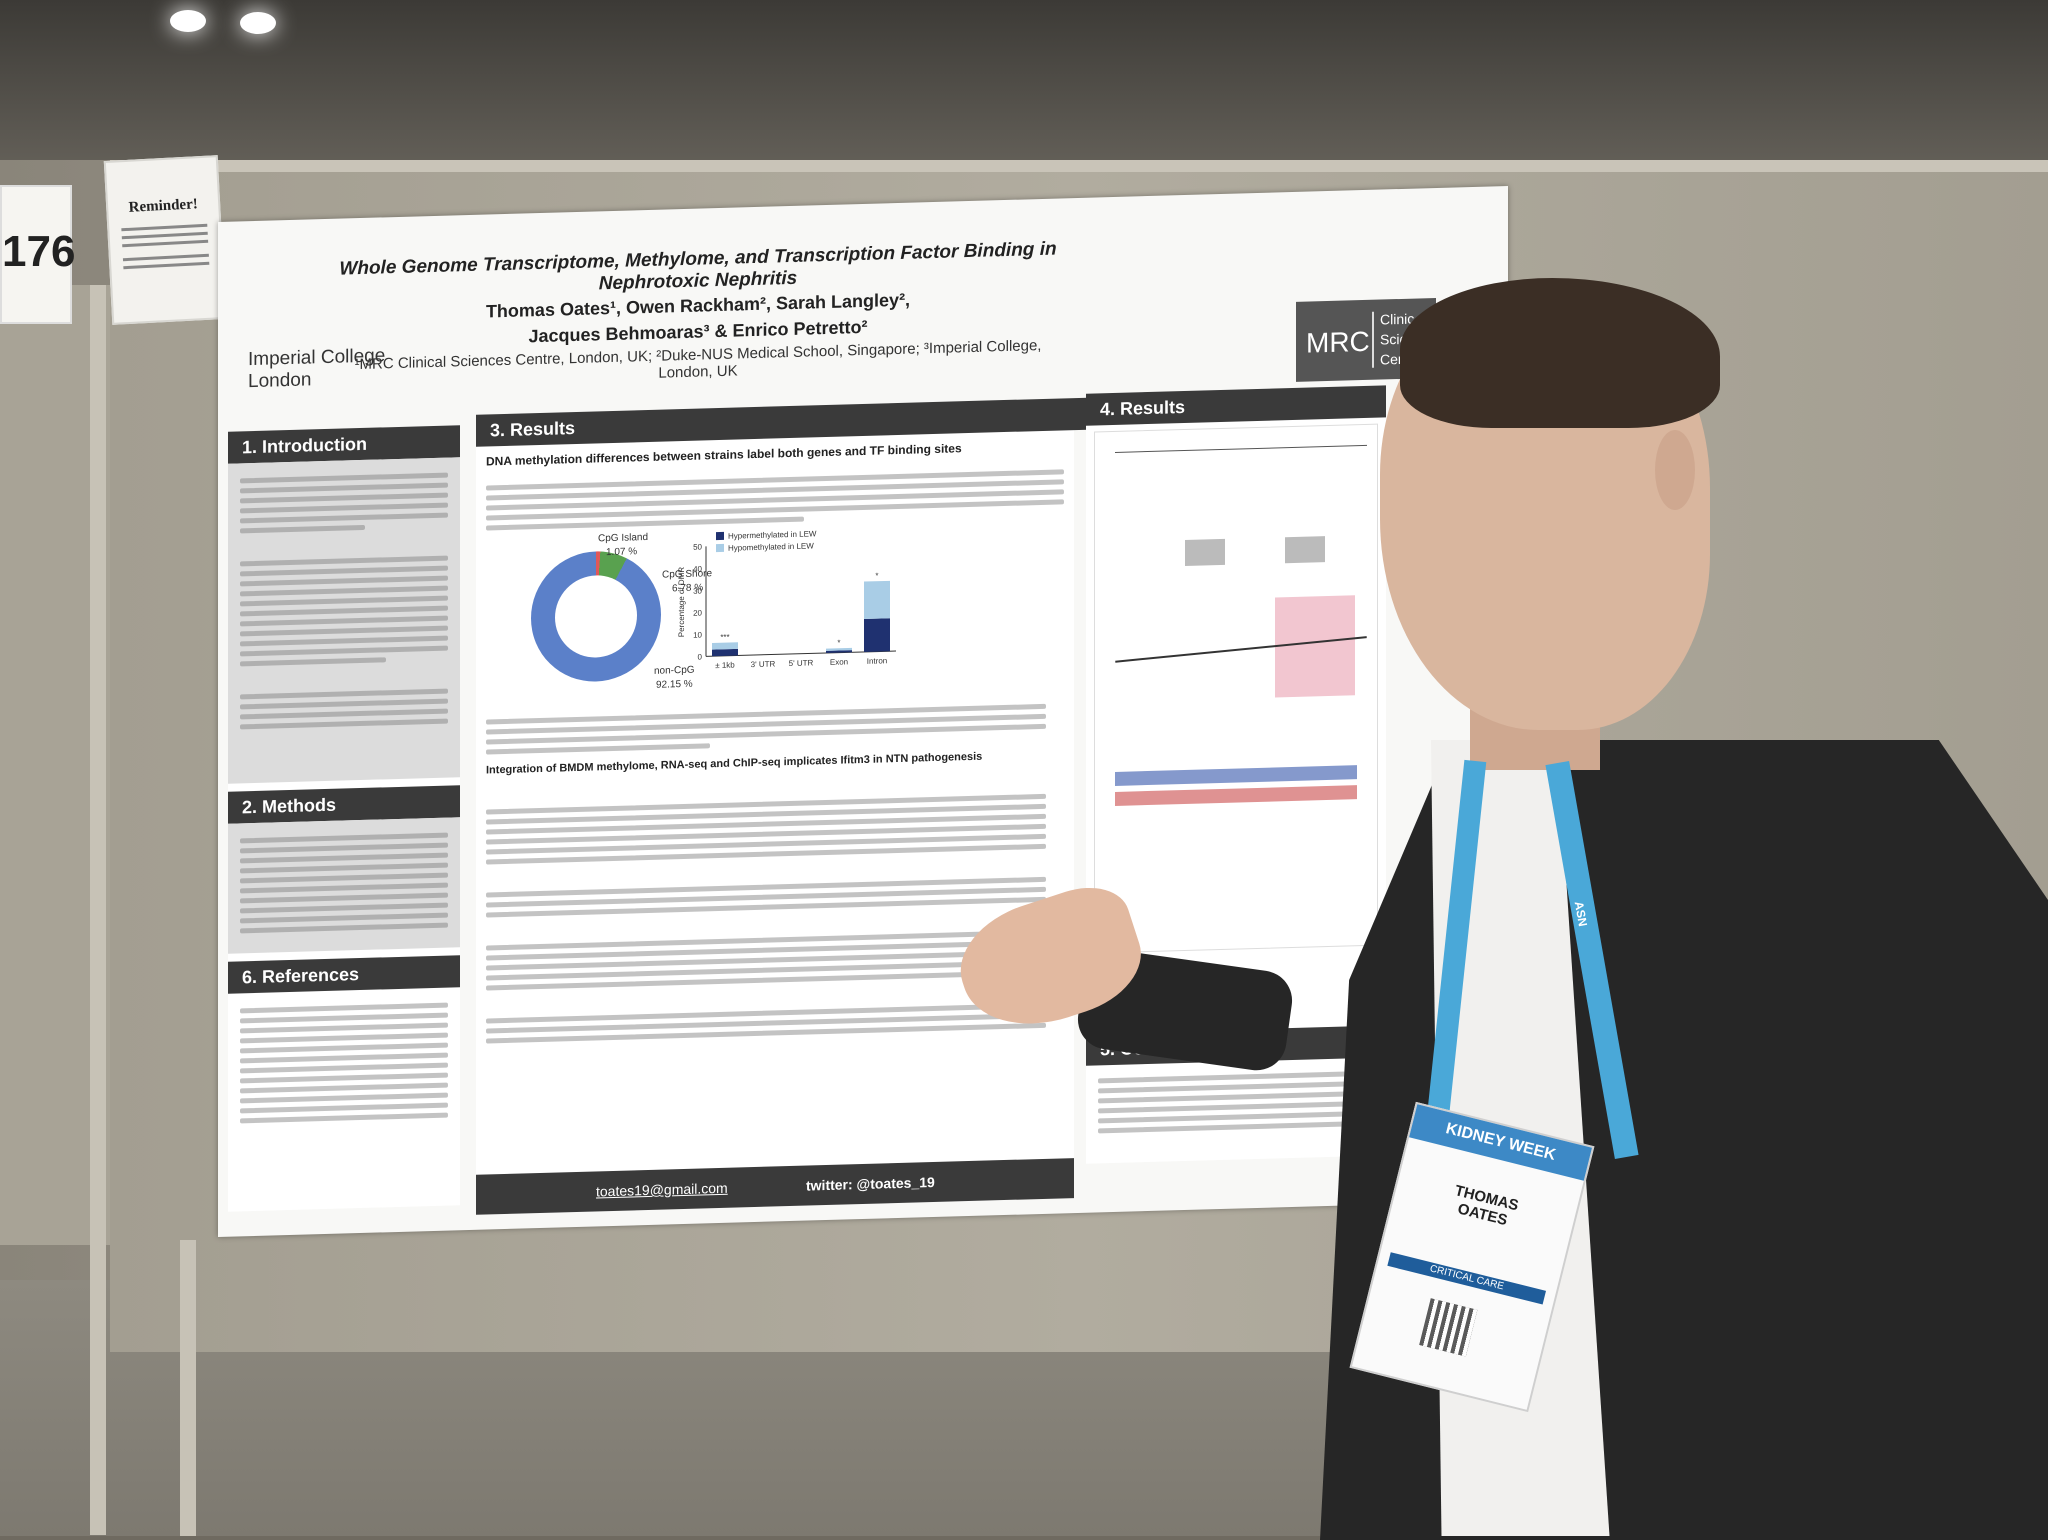 This screenshot has height=1540, width=2048. I want to click on y-axis-label: Percentage of DMR, so click(681, 602).